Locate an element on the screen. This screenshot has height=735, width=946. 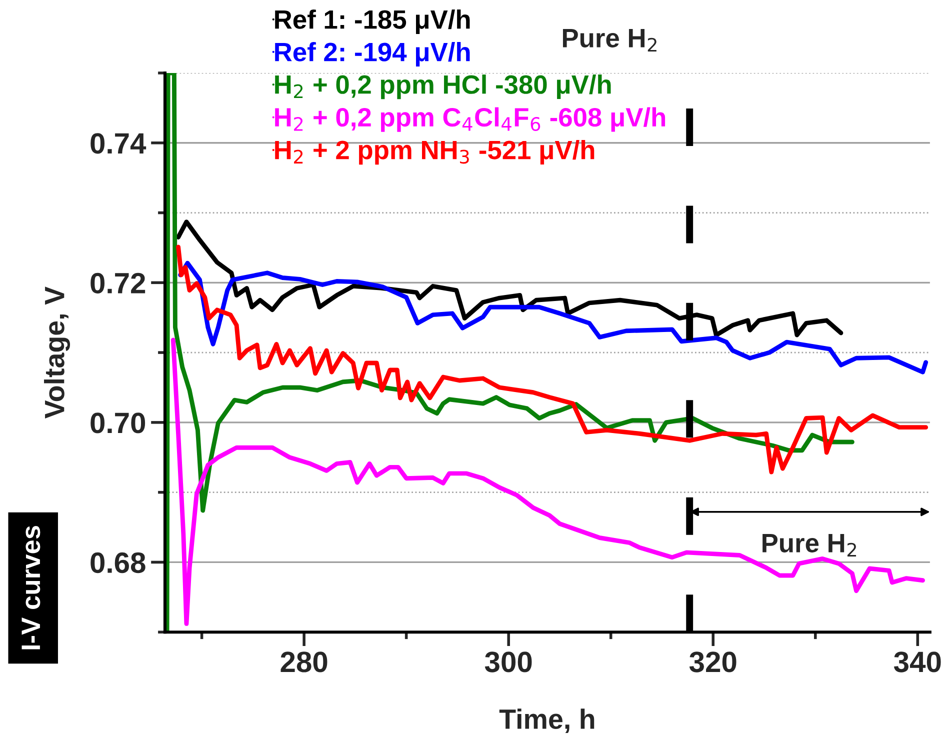
annotation: Pure H$_{2}$ is located at coordinates (809, 545).